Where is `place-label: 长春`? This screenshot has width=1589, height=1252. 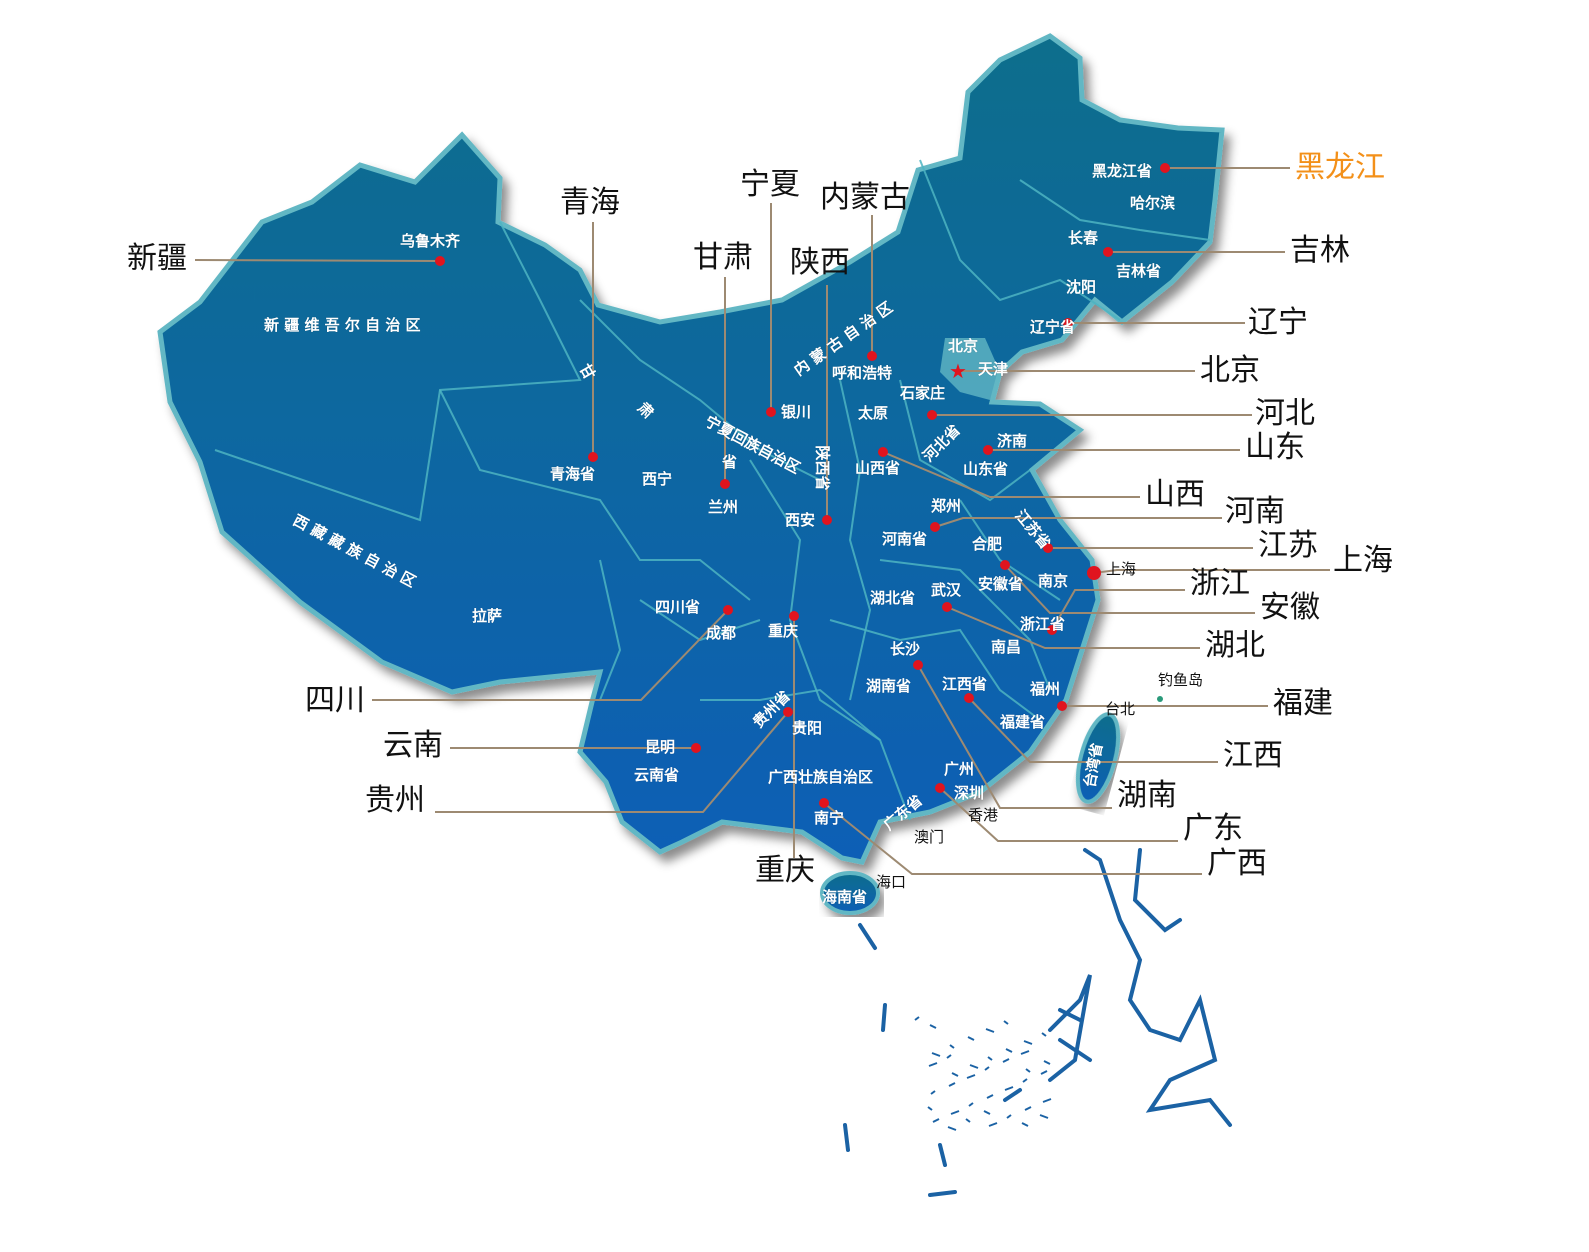
place-label: 长春 is located at coordinates (1083, 238).